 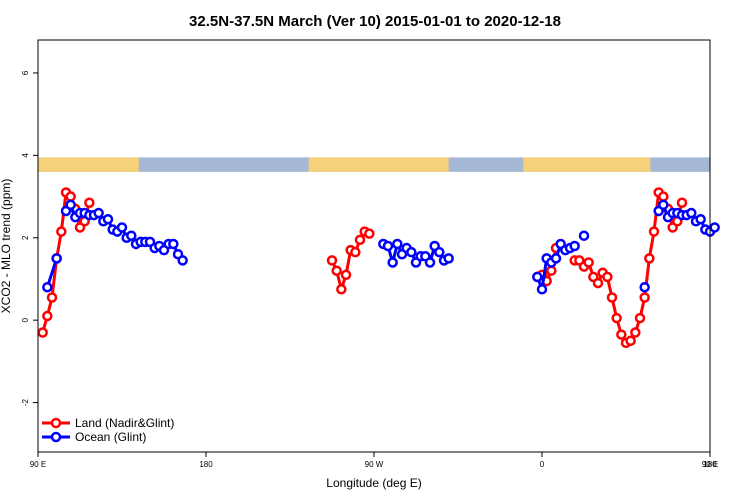 I want to click on legend-ocean-label: Ocean (Glint), so click(x=110, y=437).